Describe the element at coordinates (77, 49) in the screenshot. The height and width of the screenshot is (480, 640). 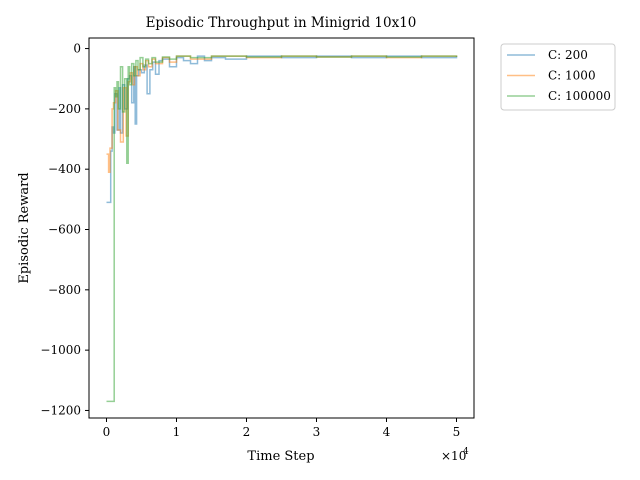
I see `y-tick-label: 0` at that location.